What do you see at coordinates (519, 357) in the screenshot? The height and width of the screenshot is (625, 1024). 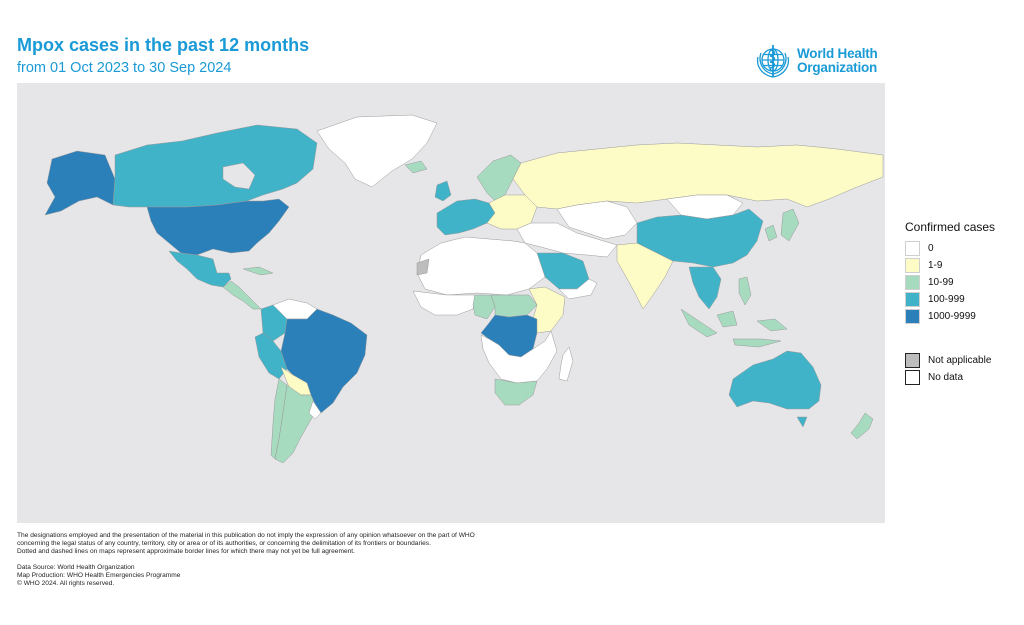 I see `map-region-southern-africa` at bounding box center [519, 357].